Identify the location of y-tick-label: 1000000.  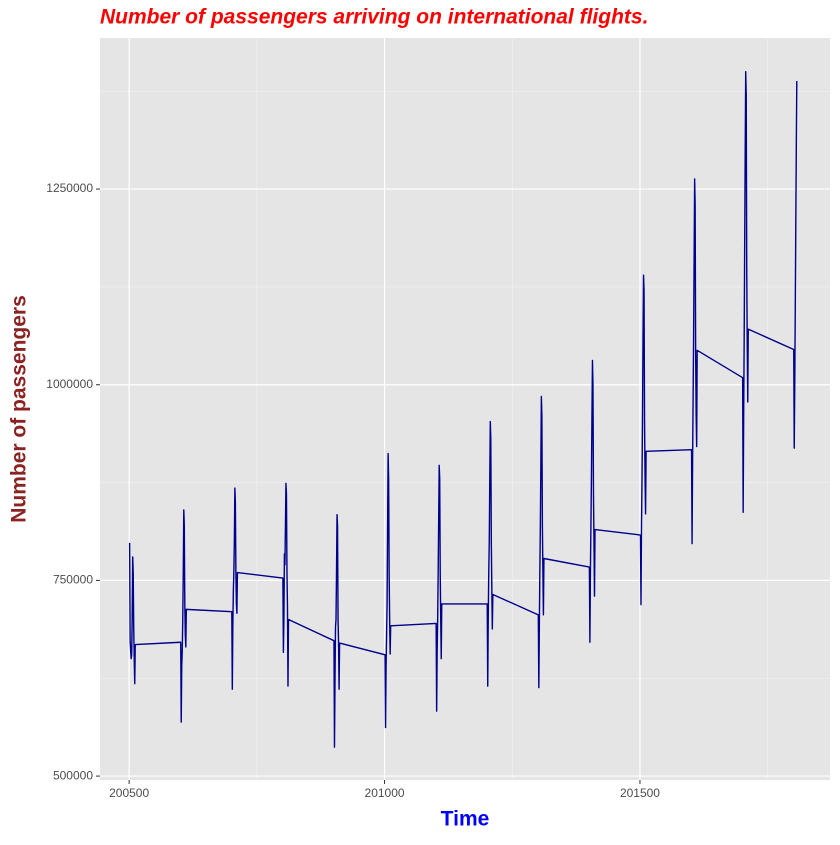
(69, 384).